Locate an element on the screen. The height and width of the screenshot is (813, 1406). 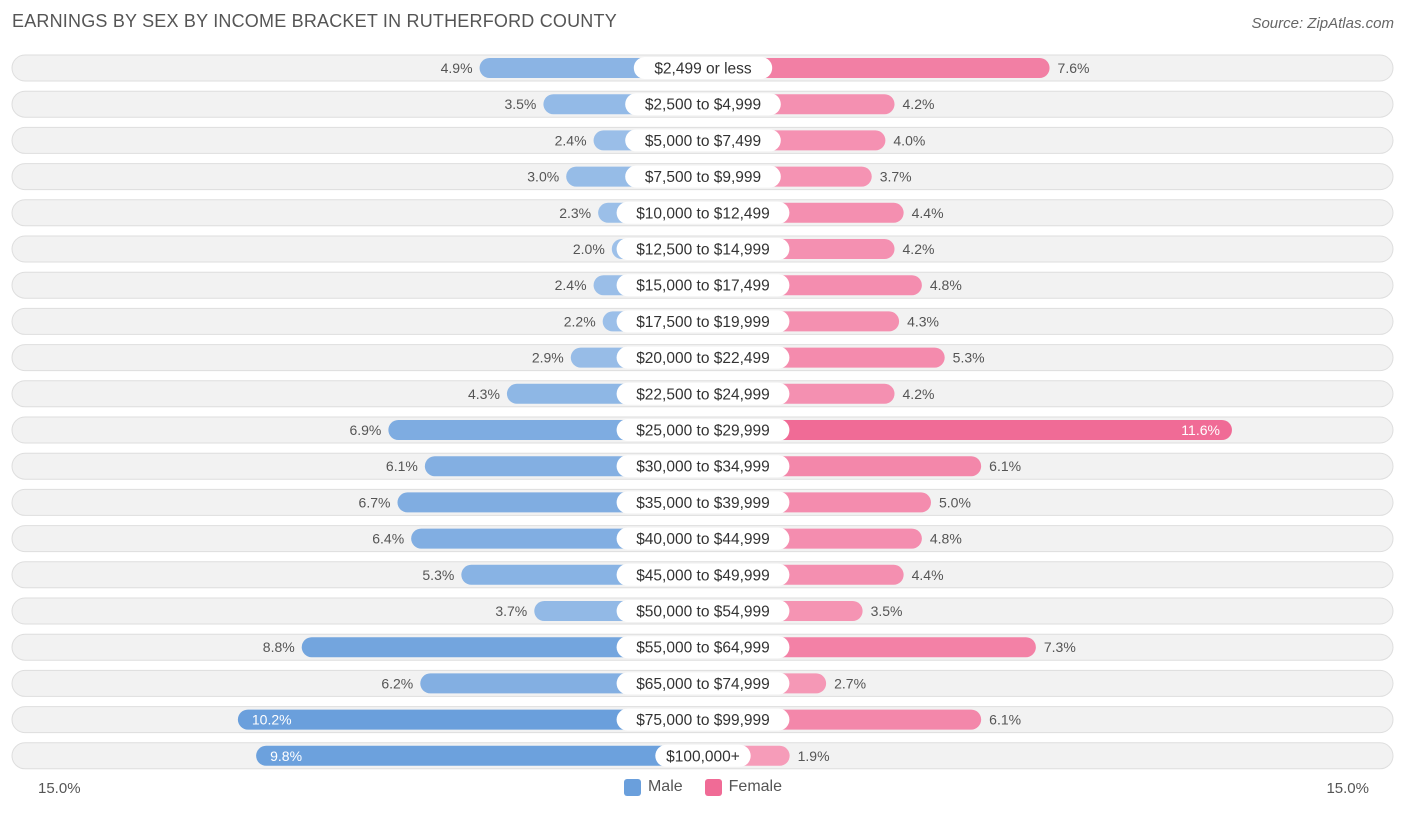
bracket-row: 6.4% 4.8% $40,000 to $44,999 is located at coordinates (702, 539).